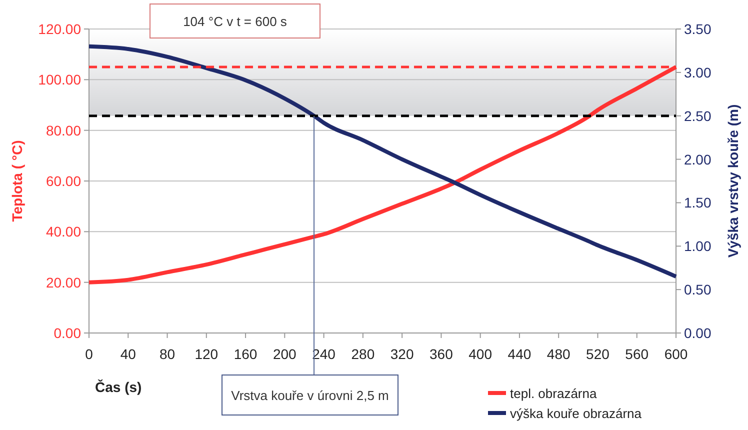 Image resolution: width=748 pixels, height=430 pixels. I want to click on y-tick-label: 60.00, so click(64, 181).